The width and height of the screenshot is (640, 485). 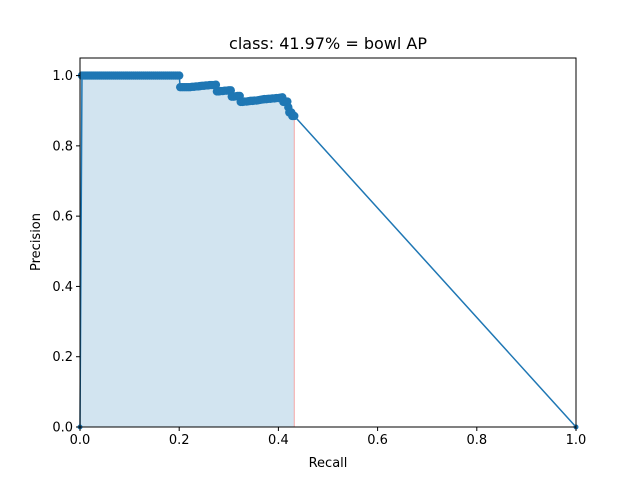 I want to click on x-tick-label: 0.4, so click(x=278, y=440).